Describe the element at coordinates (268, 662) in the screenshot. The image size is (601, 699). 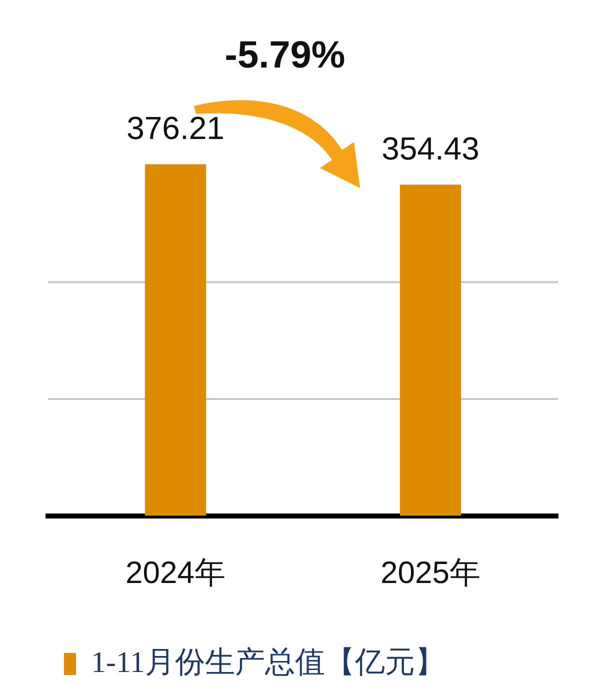
I see `legend-label: 1-11月份生产总值【亿元】` at that location.